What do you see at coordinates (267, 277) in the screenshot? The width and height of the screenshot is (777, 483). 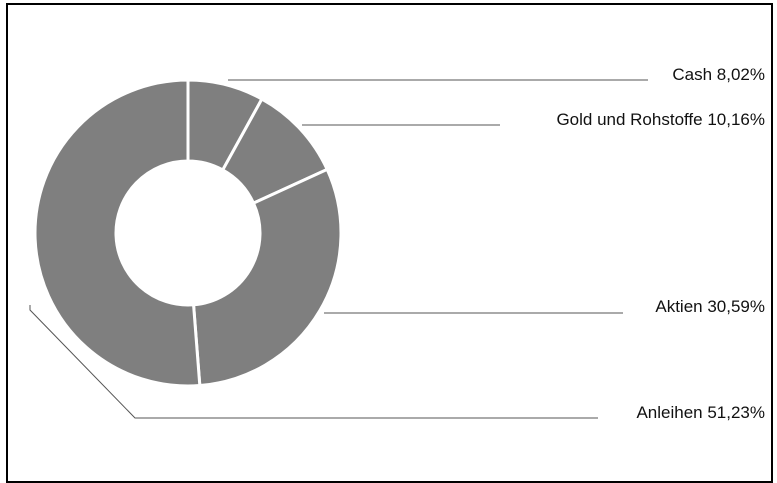 I see `slice-aktien` at bounding box center [267, 277].